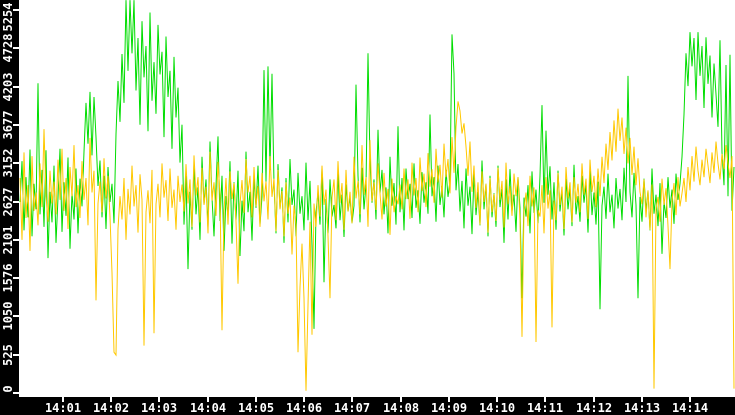  I want to click on x-tick-label: 14:14, so click(690, 408).